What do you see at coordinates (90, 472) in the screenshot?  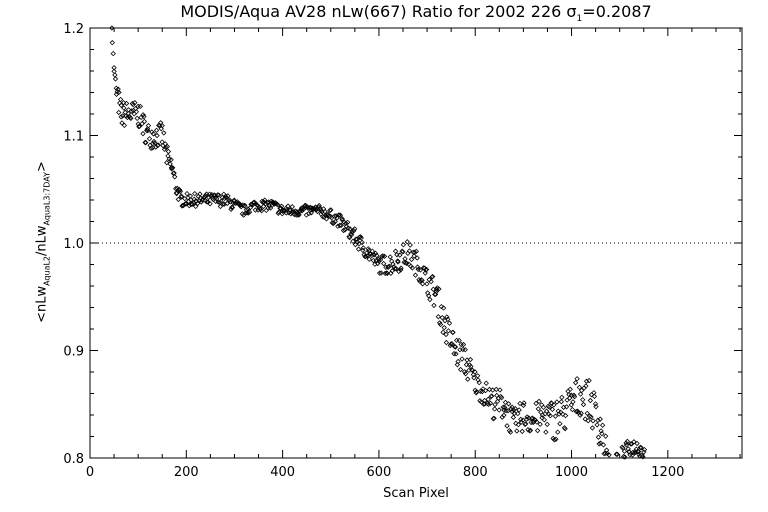 I see `x-tick-label: 0` at bounding box center [90, 472].